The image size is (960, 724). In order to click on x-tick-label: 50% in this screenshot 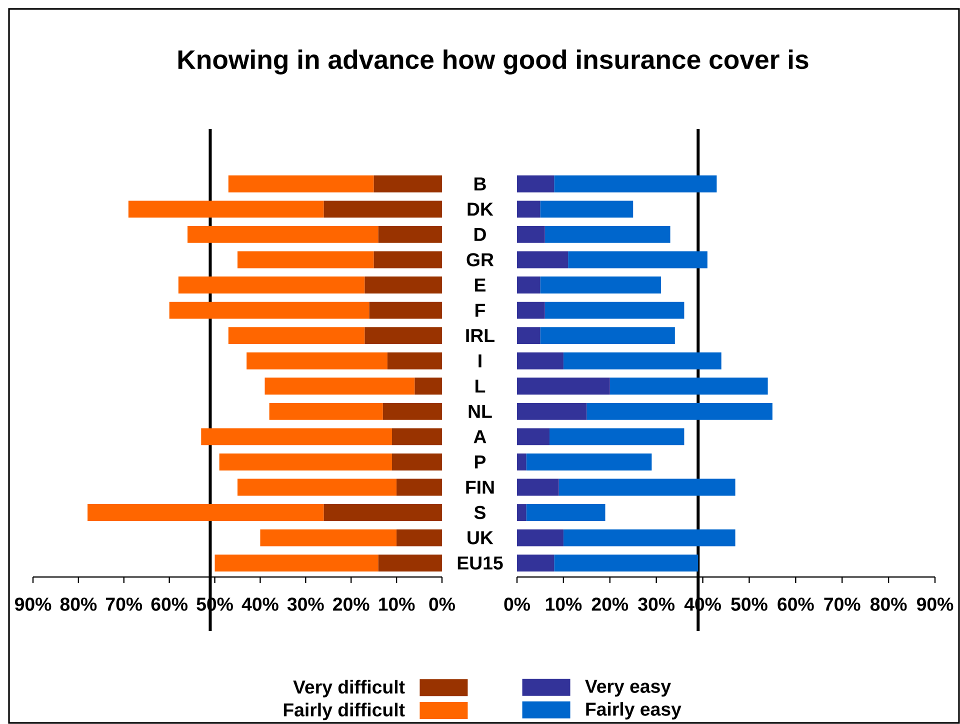, I will do `click(749, 604)`.